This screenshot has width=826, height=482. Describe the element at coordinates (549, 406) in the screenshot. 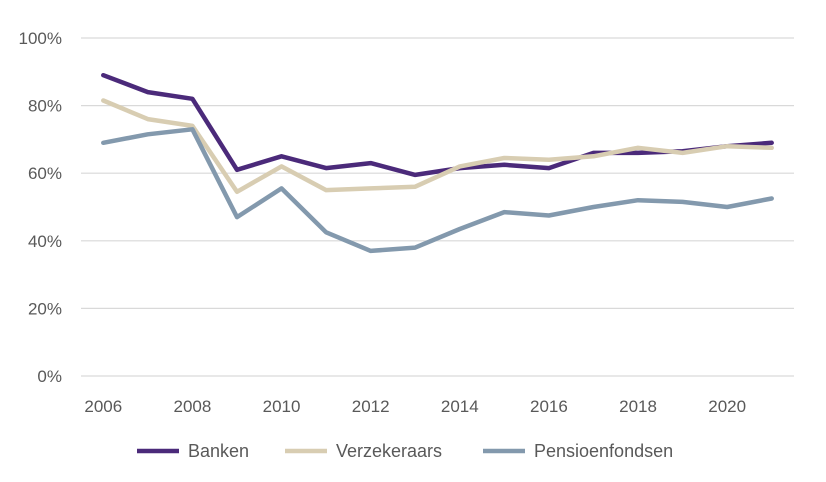

I see `x-tick-label: 2016` at that location.